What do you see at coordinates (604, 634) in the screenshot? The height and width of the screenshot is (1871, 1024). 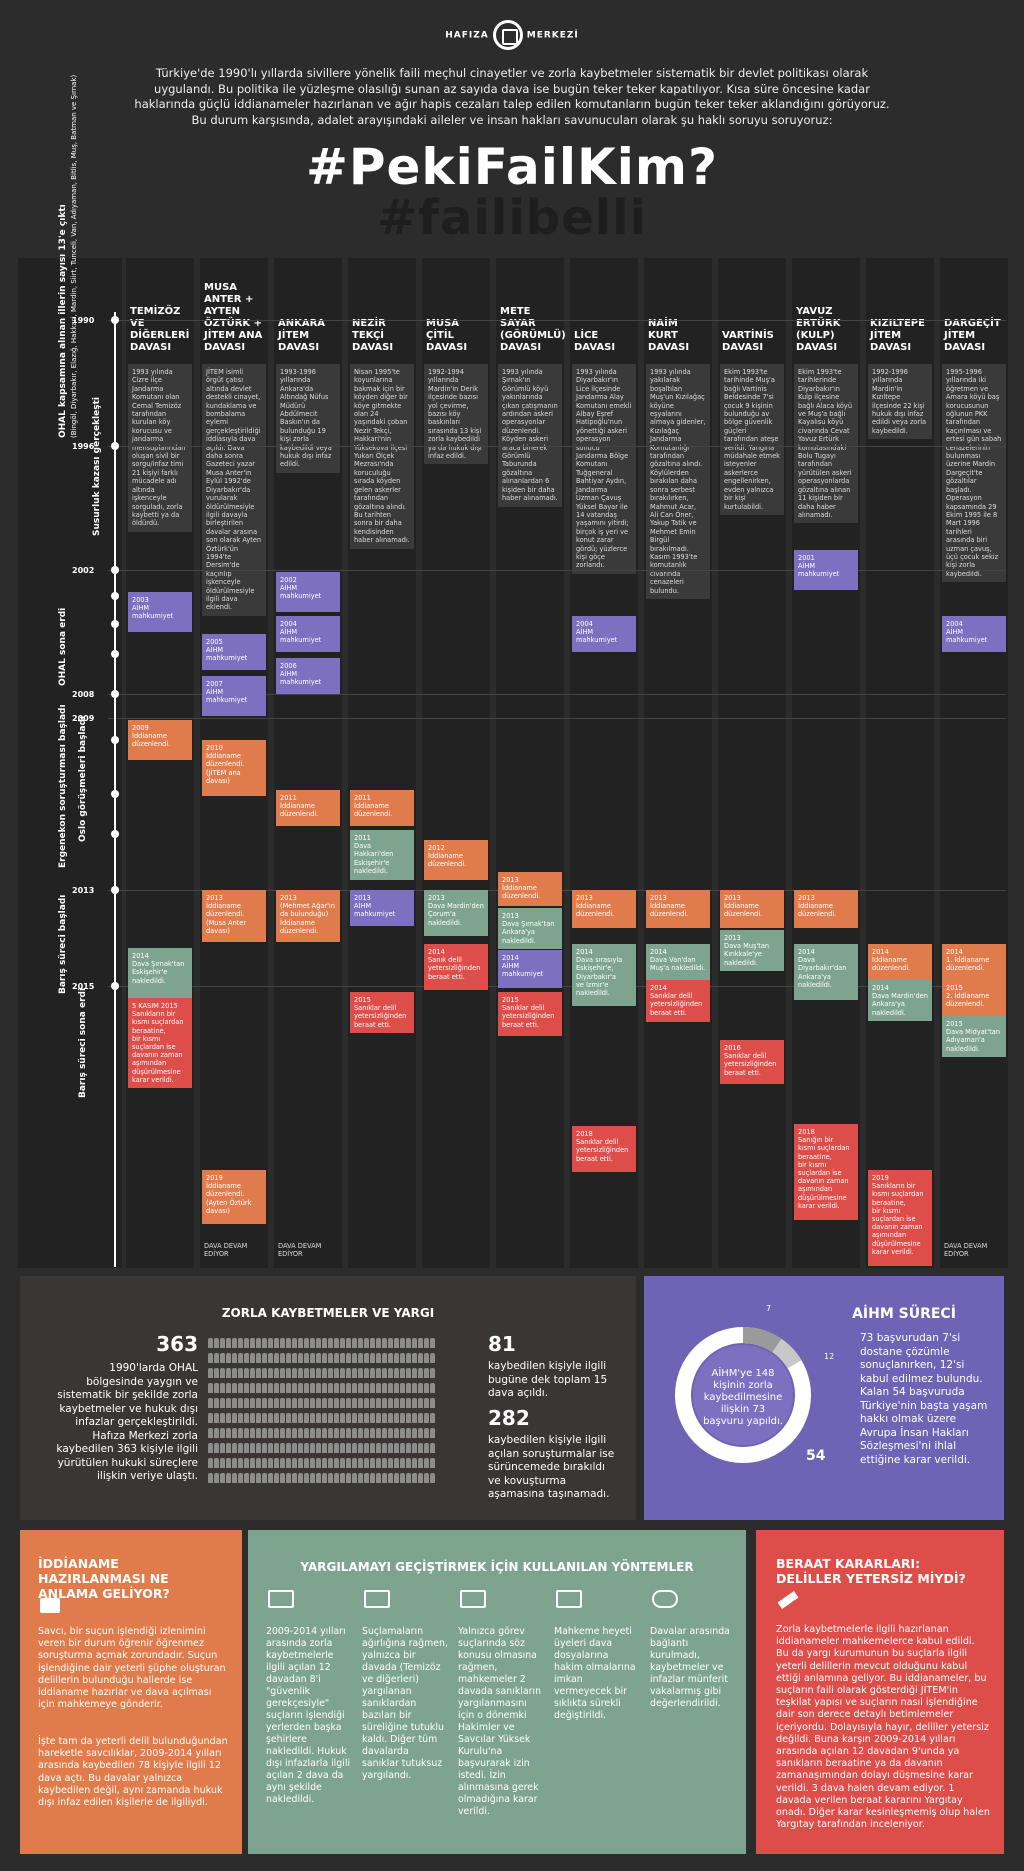 I see `event-box-25: 2004 AİHM mahkumiyet` at bounding box center [604, 634].